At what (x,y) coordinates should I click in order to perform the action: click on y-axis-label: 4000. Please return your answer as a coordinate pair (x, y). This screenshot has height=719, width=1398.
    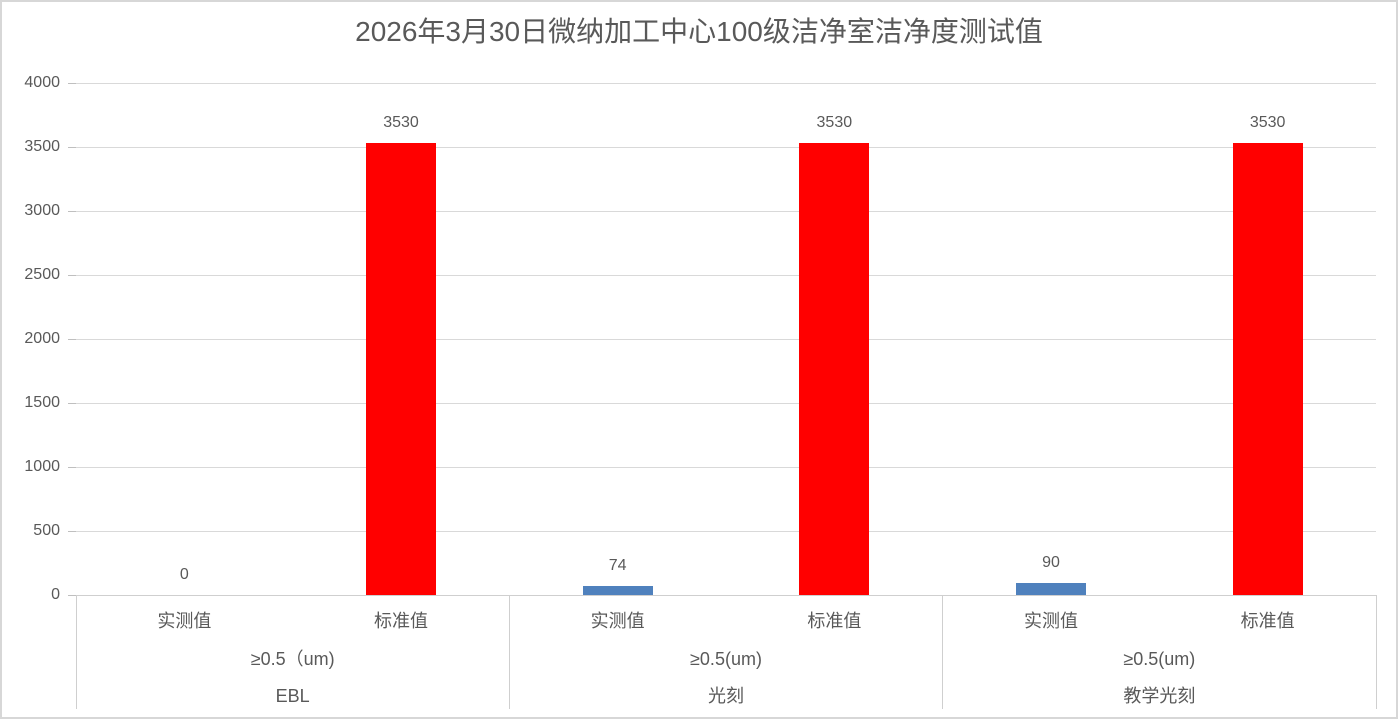
    Looking at the image, I should click on (42, 82).